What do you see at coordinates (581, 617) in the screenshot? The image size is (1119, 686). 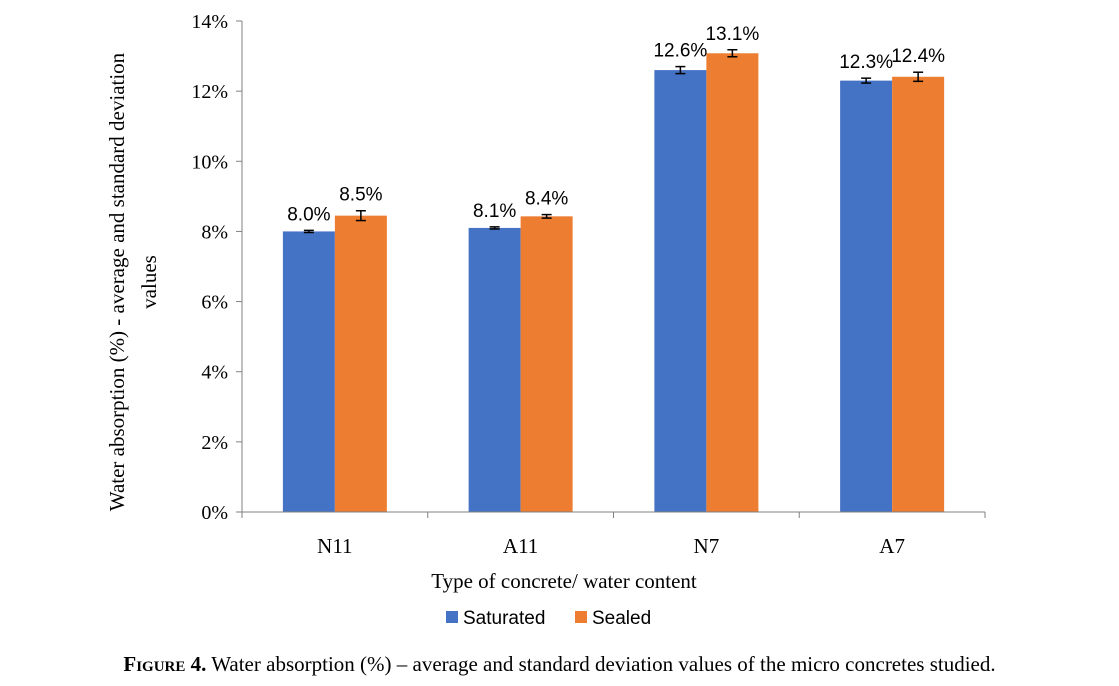 I see `legend-swatch-sealed` at bounding box center [581, 617].